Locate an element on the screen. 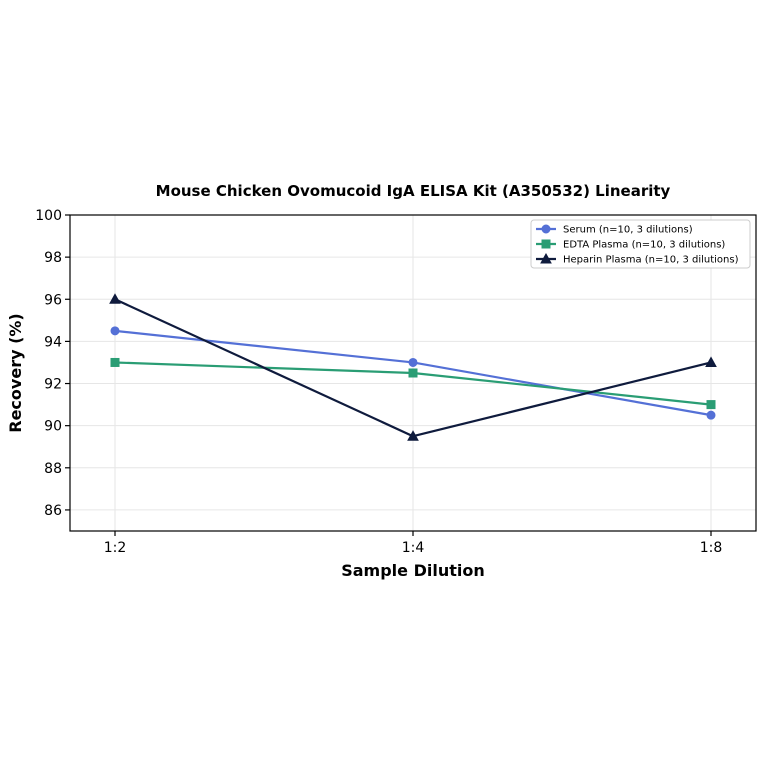 This screenshot has width=764, height=764. legend-box is located at coordinates (640, 244).